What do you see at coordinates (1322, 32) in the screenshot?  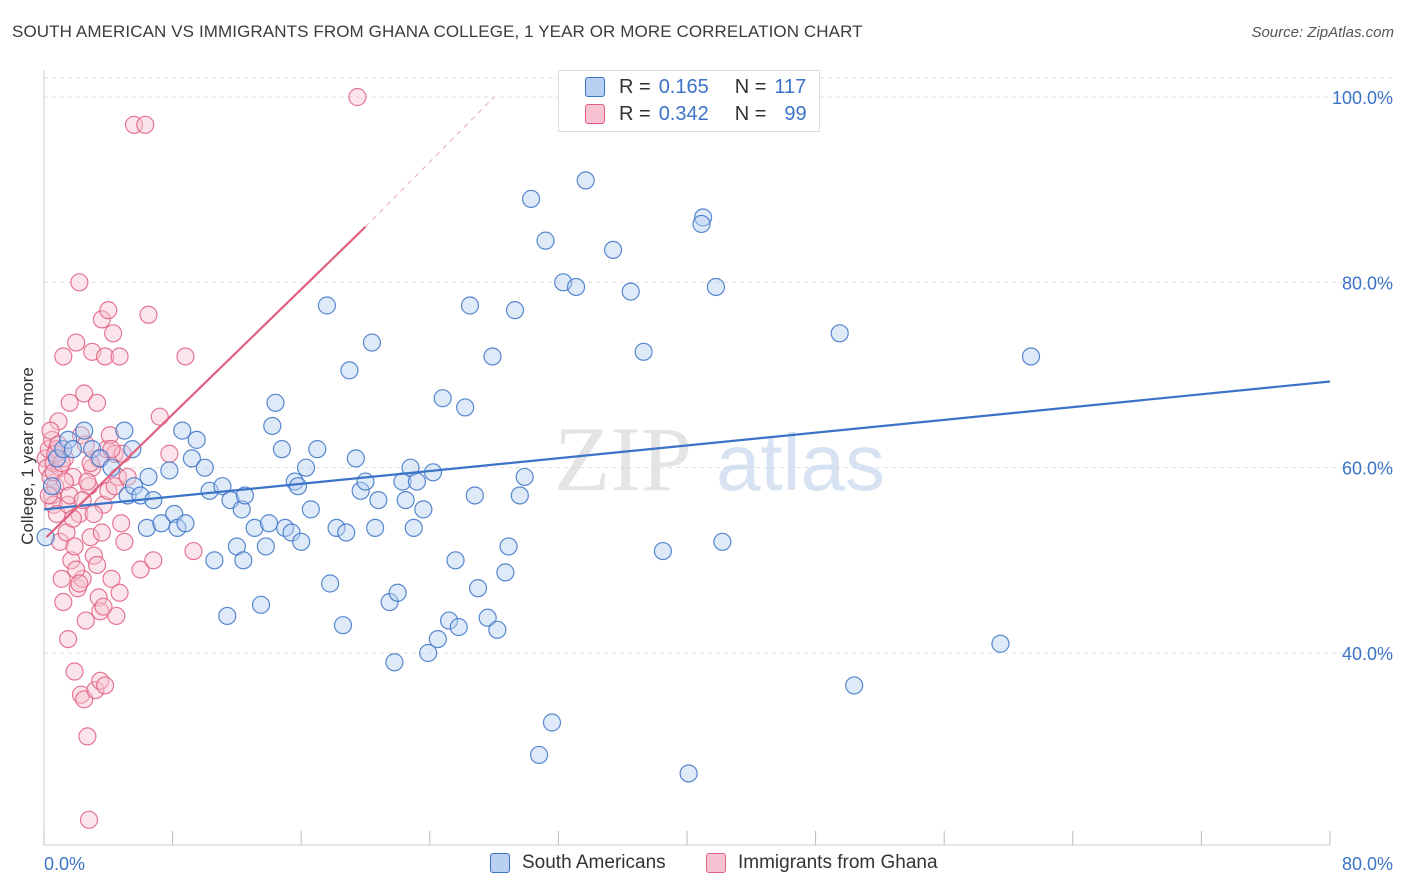 I see `source-label: Source: ZipAtlas.com` at bounding box center [1322, 32].